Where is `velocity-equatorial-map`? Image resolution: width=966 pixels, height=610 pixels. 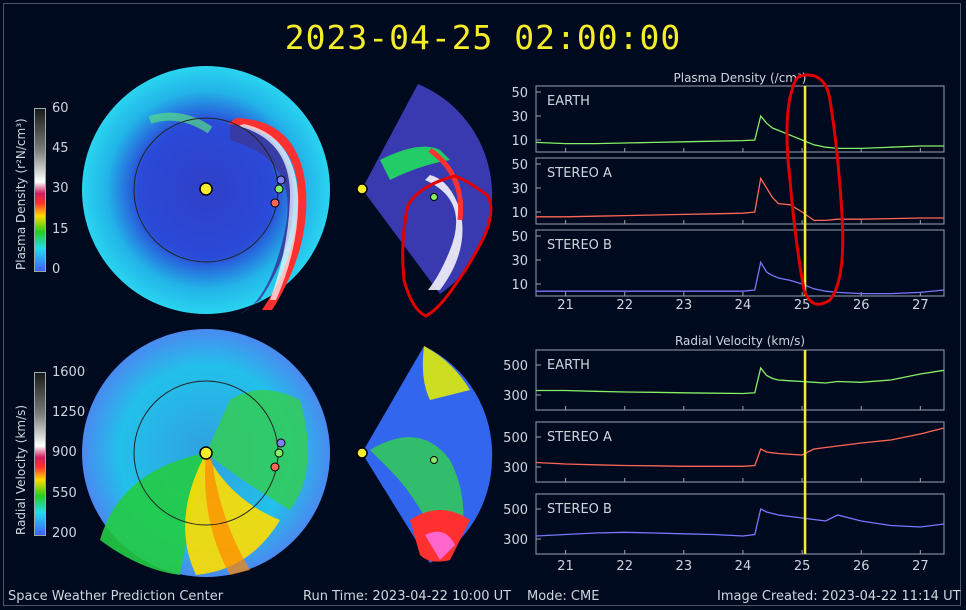
velocity-equatorial-map is located at coordinates (206, 453).